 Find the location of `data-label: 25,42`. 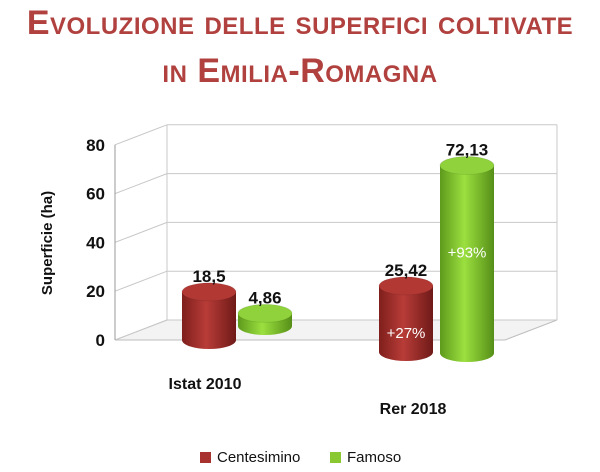

data-label: 25,42 is located at coordinates (406, 270).